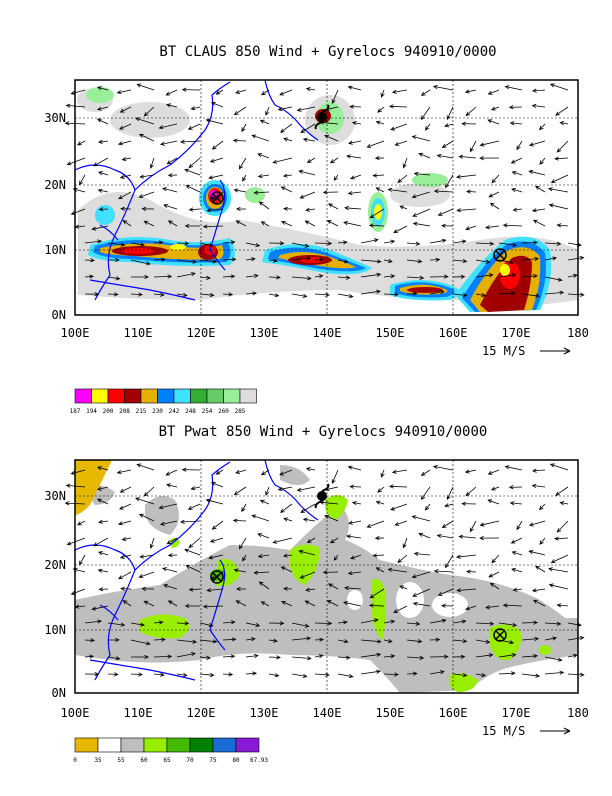  Describe the element at coordinates (75, 333) in the screenshot. I see `lon-label: 100E` at that location.